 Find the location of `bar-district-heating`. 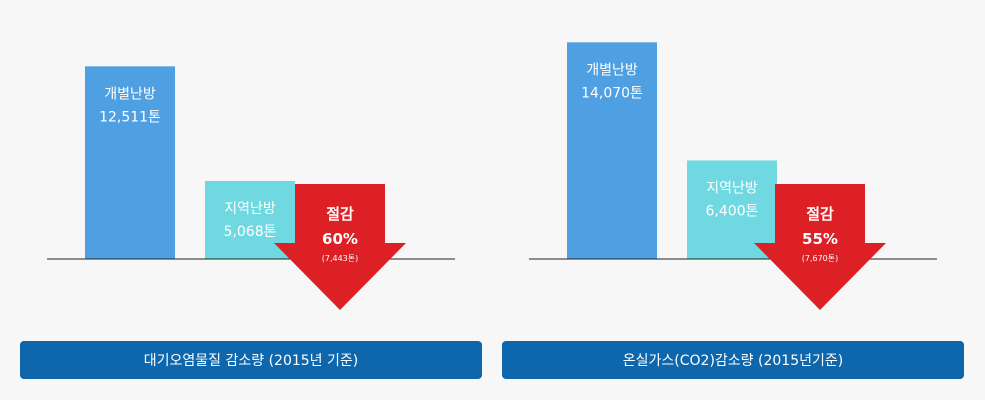

bar-district-heating is located at coordinates (732, 209).